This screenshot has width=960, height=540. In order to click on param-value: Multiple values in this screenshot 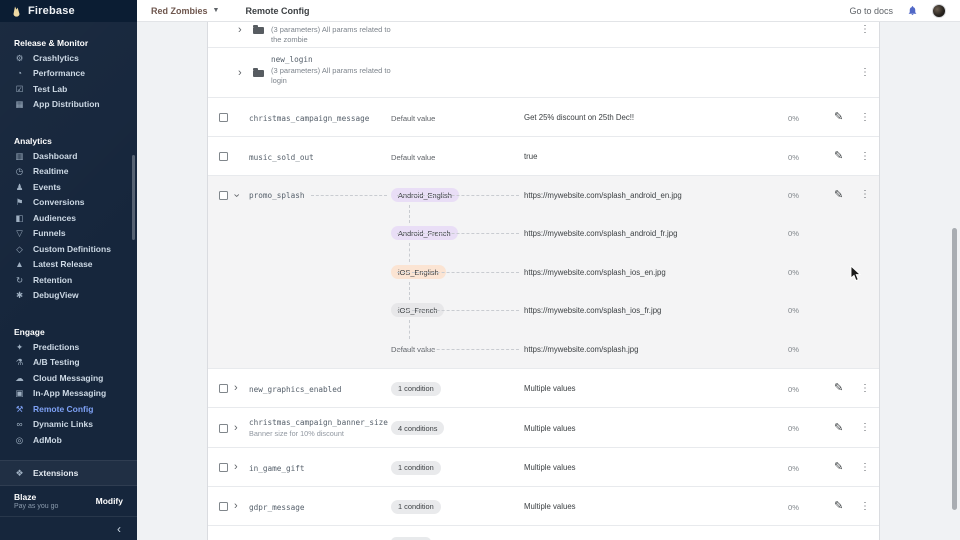, I will do `click(550, 388)`.